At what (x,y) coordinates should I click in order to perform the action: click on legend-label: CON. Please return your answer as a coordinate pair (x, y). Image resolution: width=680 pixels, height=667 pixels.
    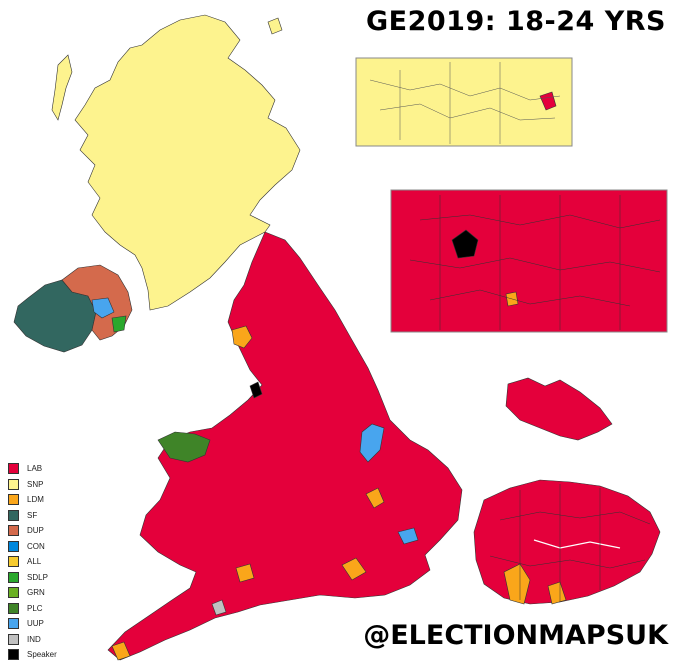
    Looking at the image, I should click on (36, 546).